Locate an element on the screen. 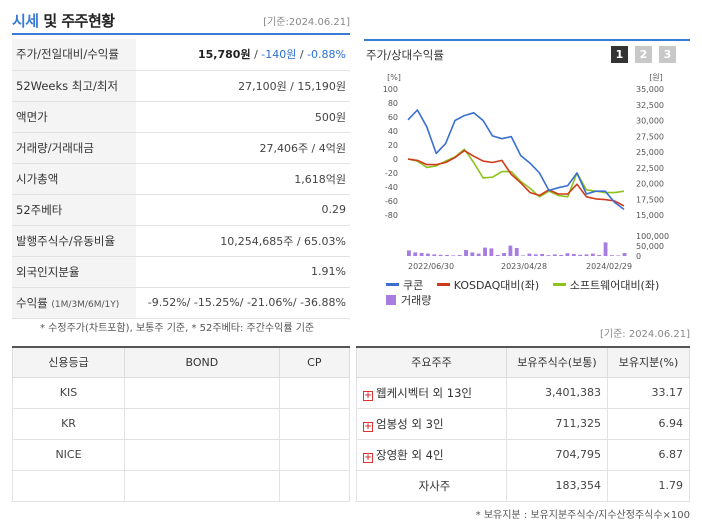  table-row: 자사주 183,354 1.79 is located at coordinates (523, 485).